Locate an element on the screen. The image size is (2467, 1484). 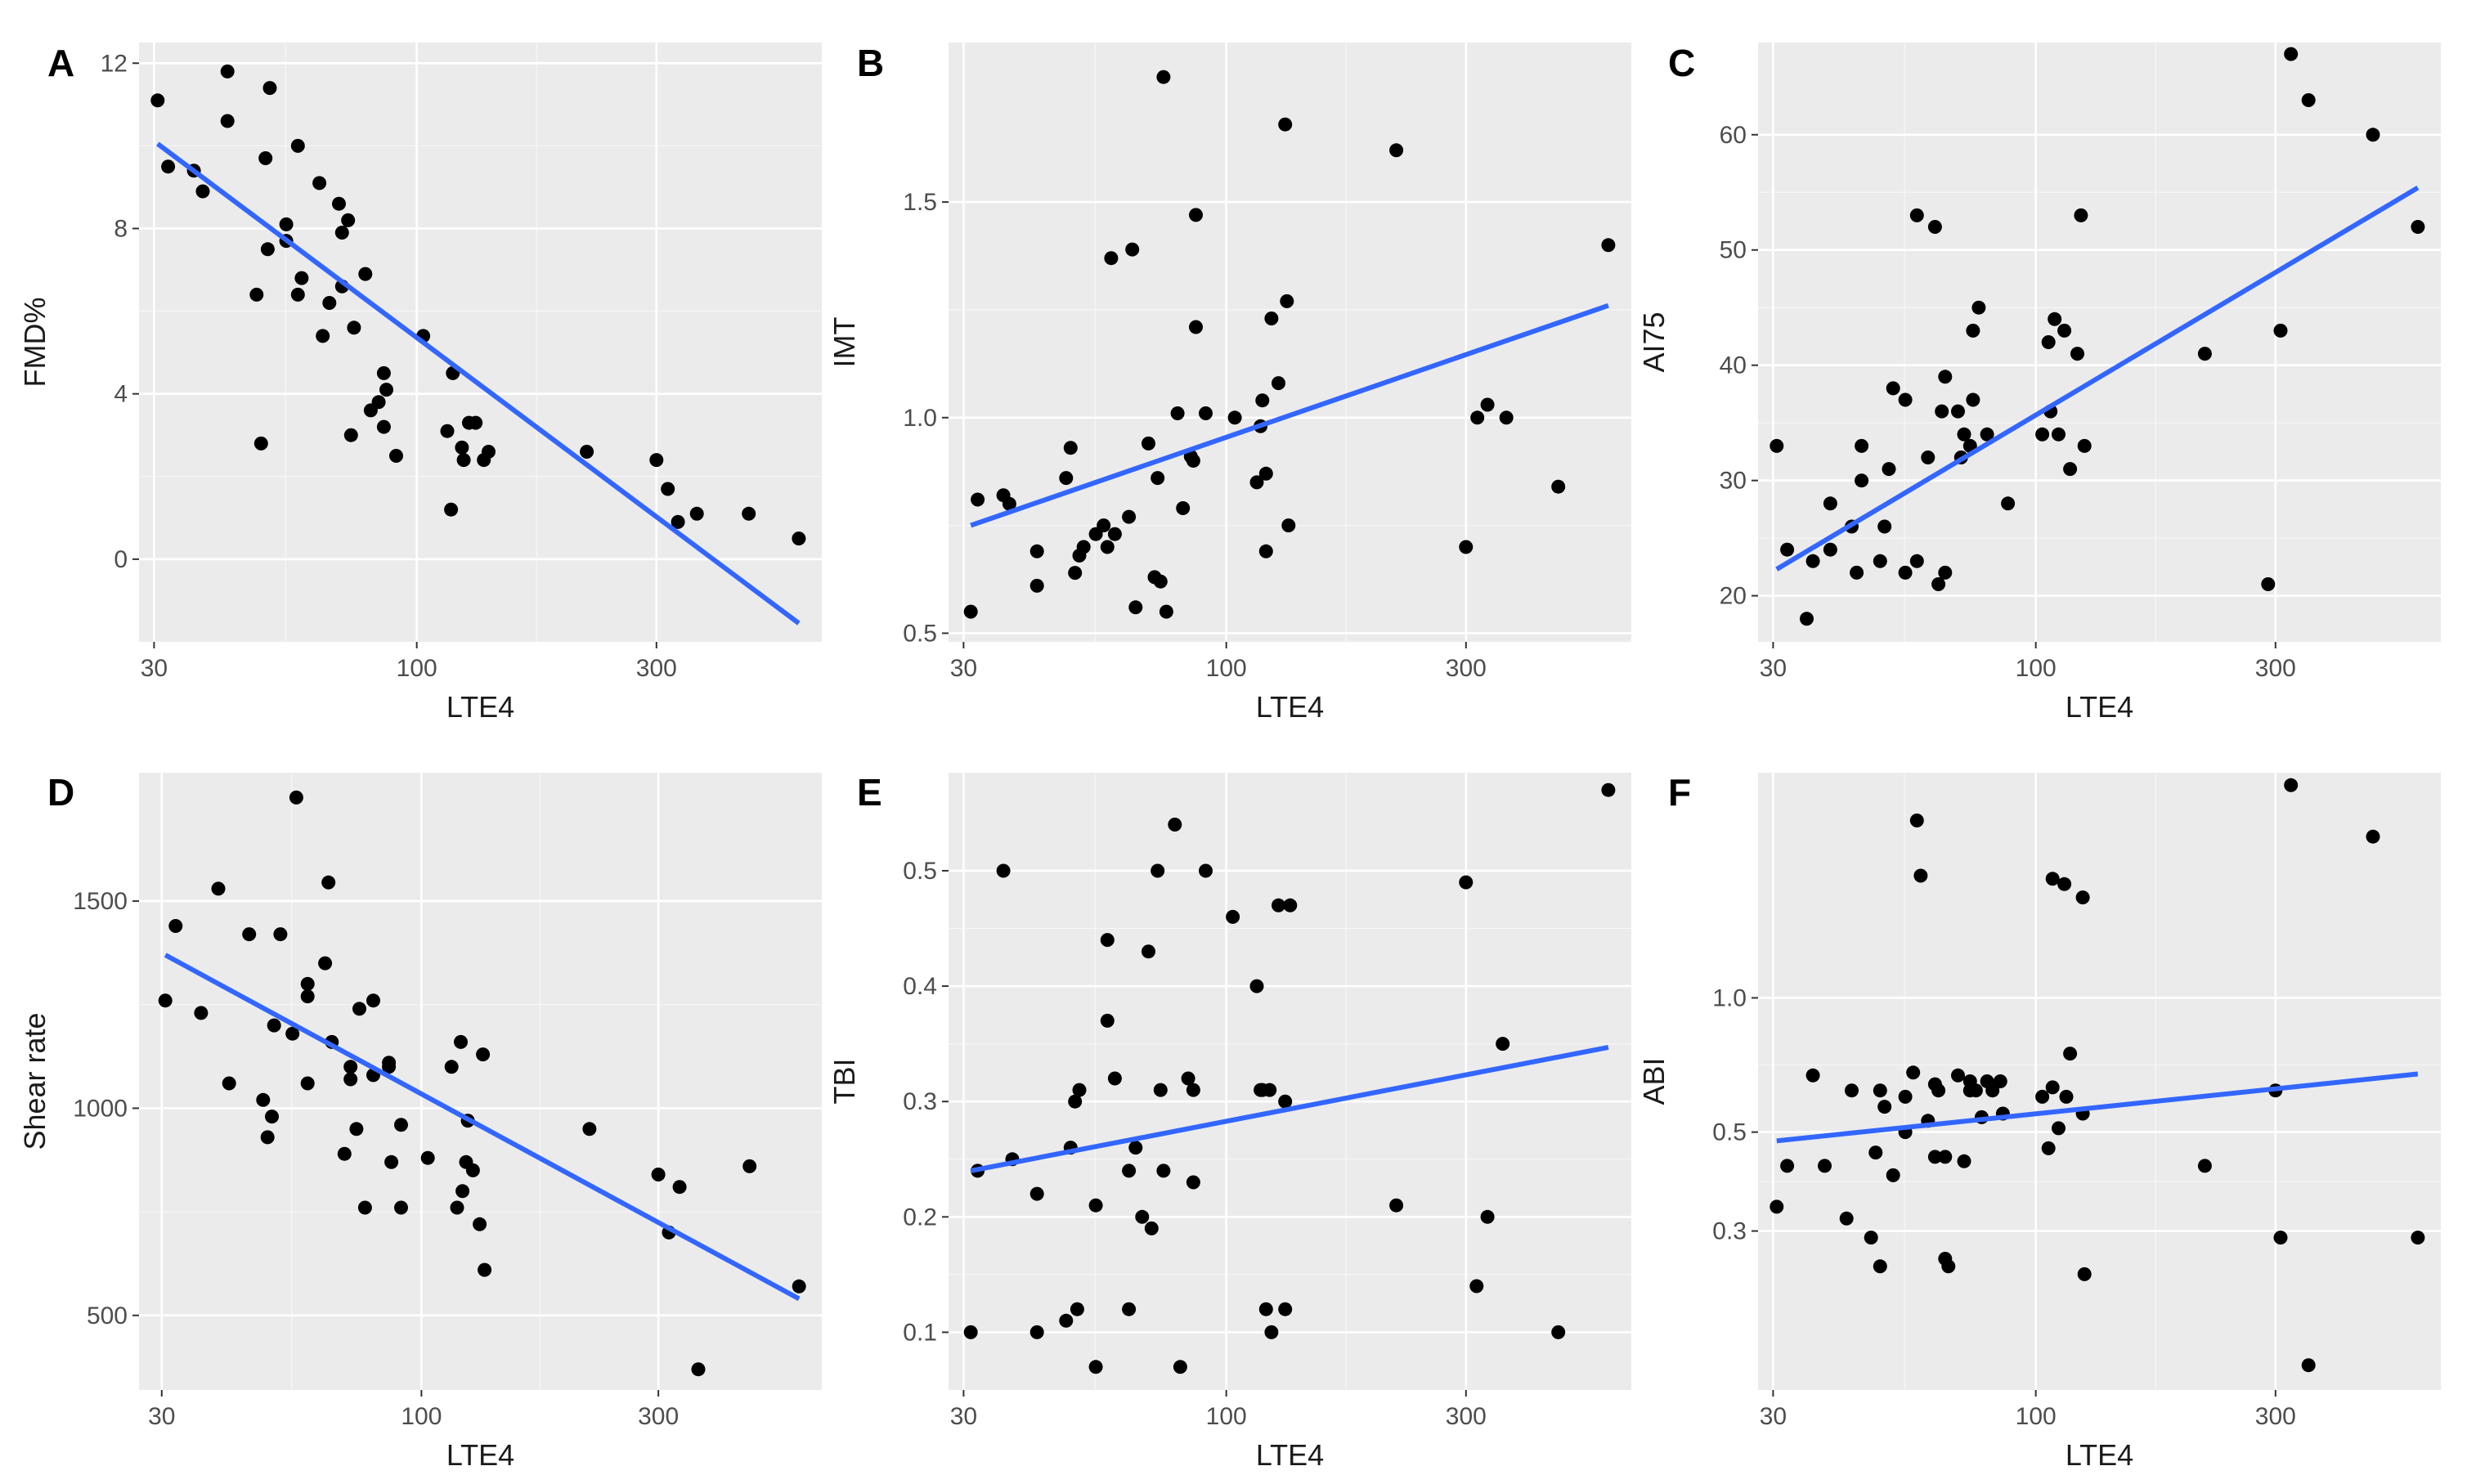
plot-panel-background is located at coordinates (481, 1081).